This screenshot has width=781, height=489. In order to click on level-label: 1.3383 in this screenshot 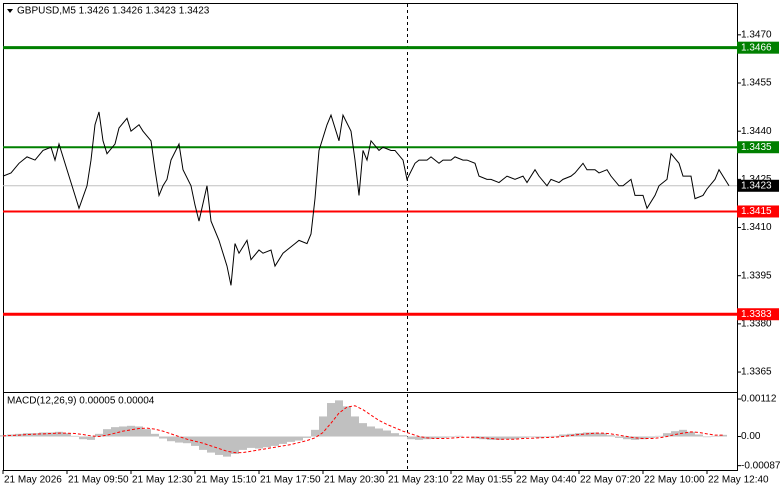, I will do `click(756, 314)`.